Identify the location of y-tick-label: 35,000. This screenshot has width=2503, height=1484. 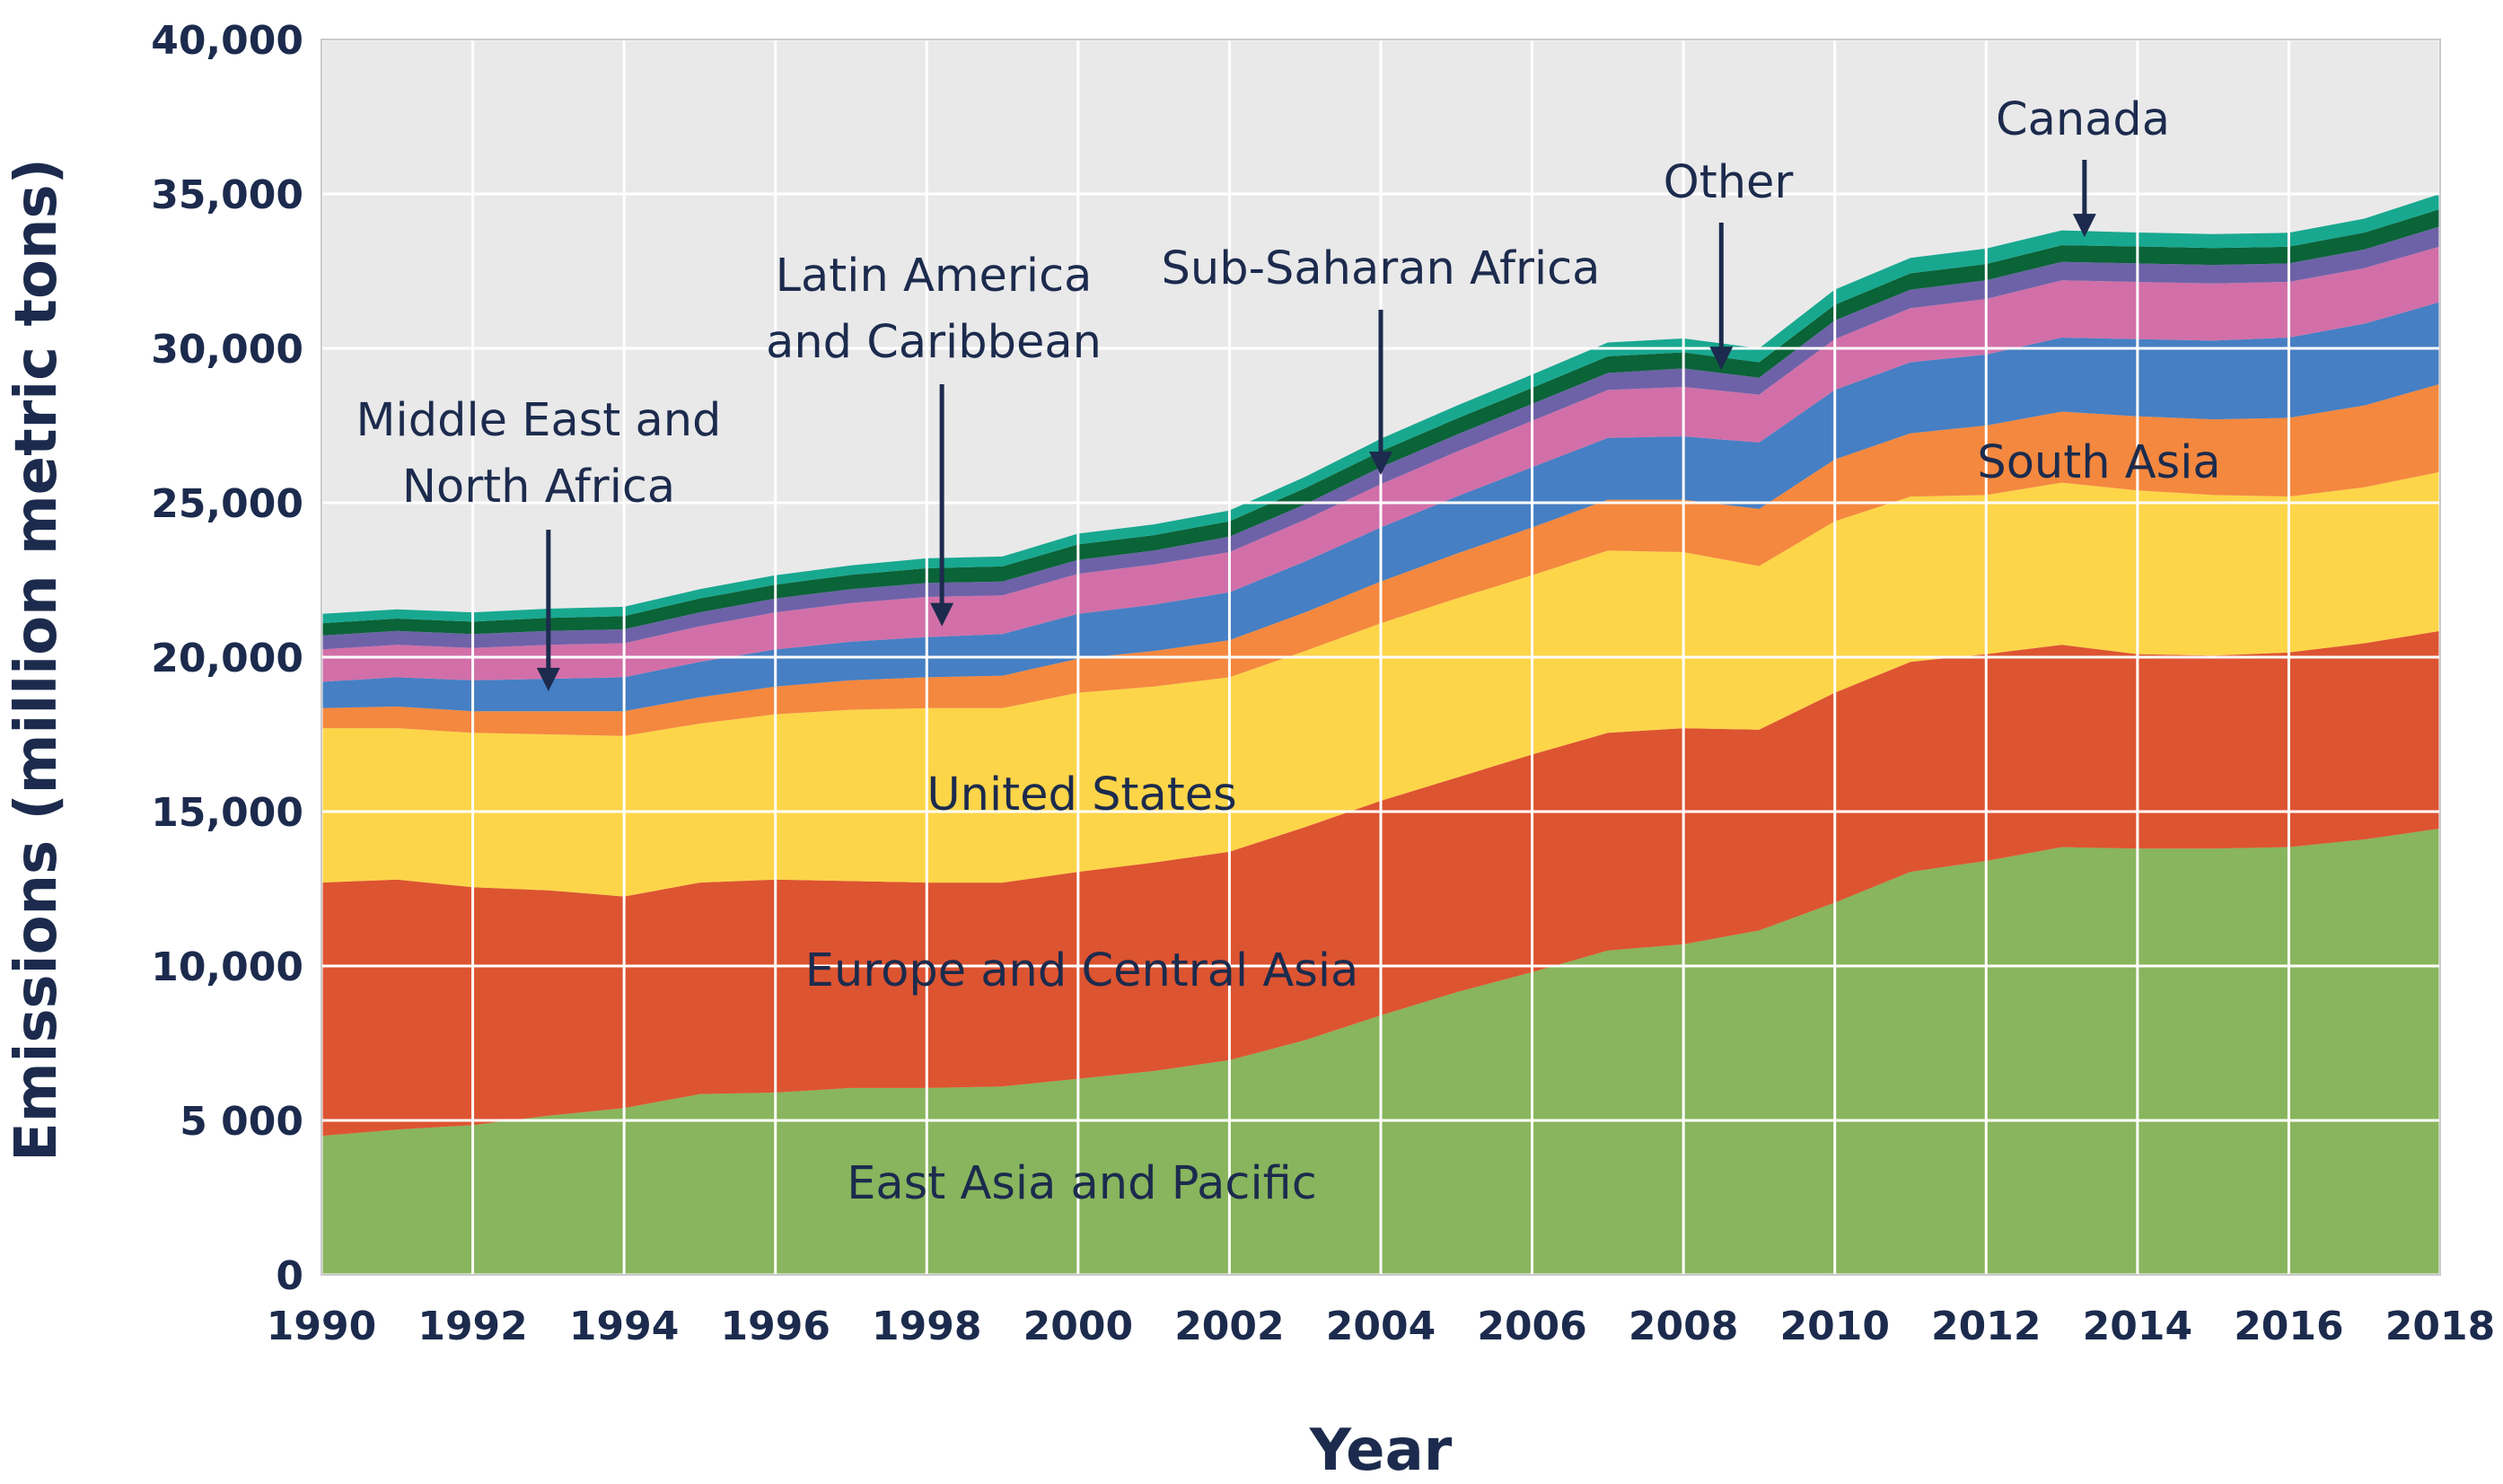
(227, 195).